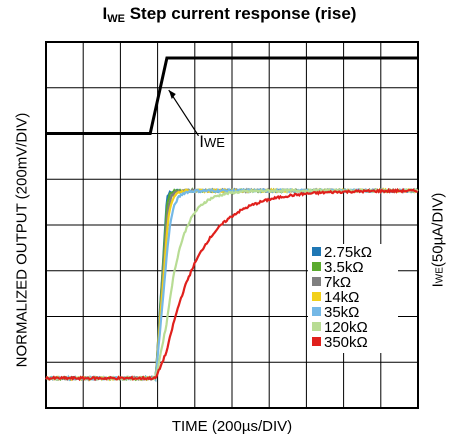 The image size is (459, 445). What do you see at coordinates (232, 95) in the screenshot?
I see `iwe-step-line` at bounding box center [232, 95].